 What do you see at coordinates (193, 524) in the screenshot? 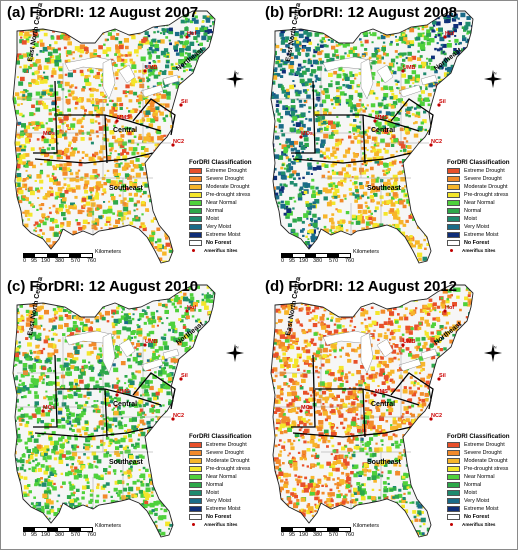
I see `ameriflux-dot-icon` at bounding box center [193, 524].